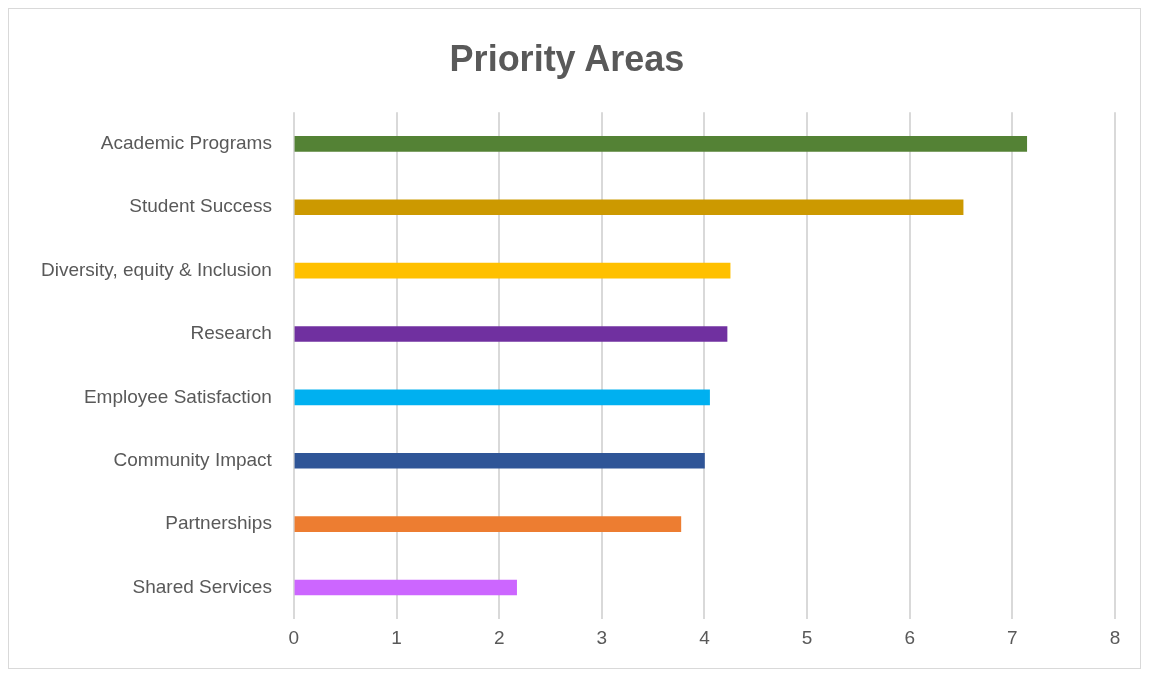 The height and width of the screenshot is (677, 1149). What do you see at coordinates (499, 637) in the screenshot?
I see `x-tick-label: 2` at bounding box center [499, 637].